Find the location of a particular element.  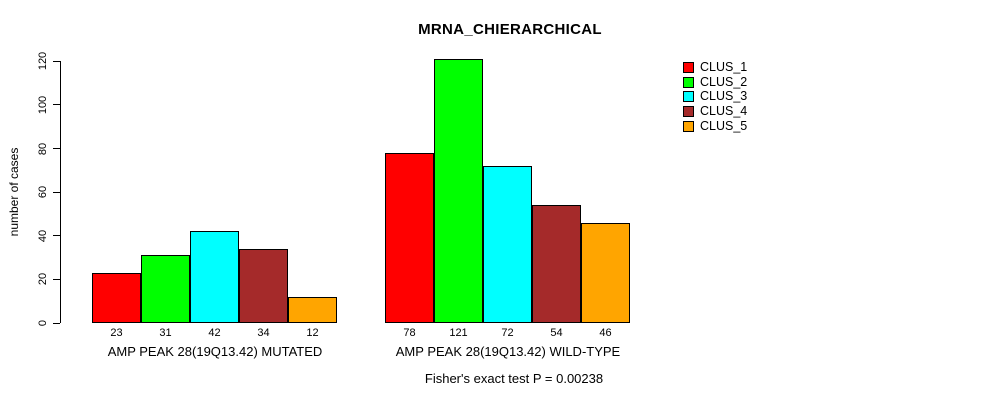

legend-item-clus_1: CLUS_1 is located at coordinates (715, 67).